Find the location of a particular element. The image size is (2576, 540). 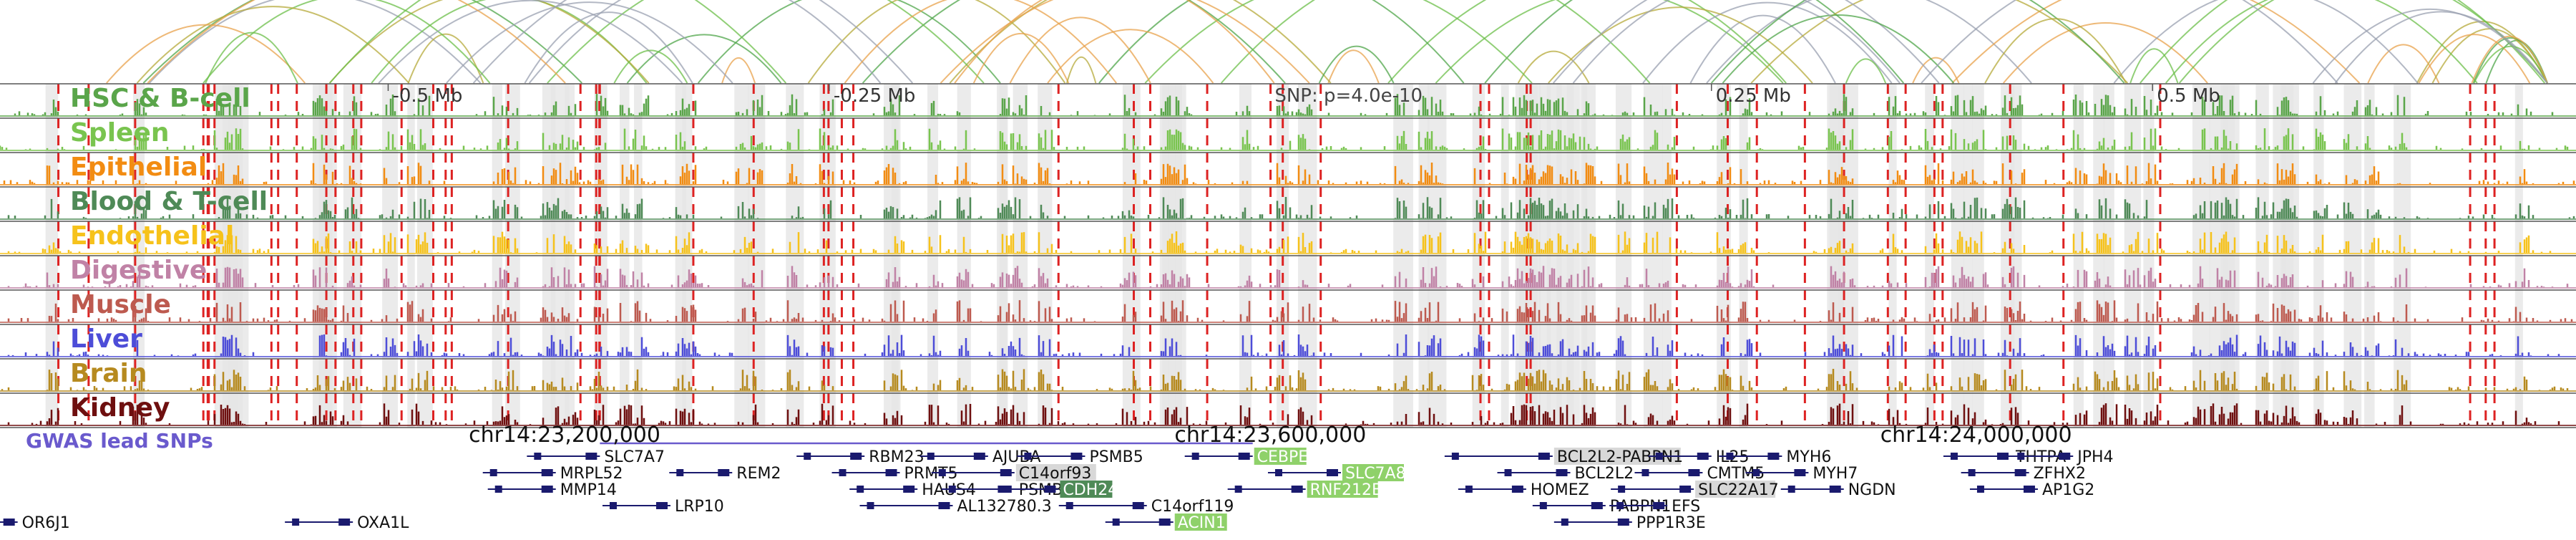

gene-label: BCL2L2 is located at coordinates (1604, 474).